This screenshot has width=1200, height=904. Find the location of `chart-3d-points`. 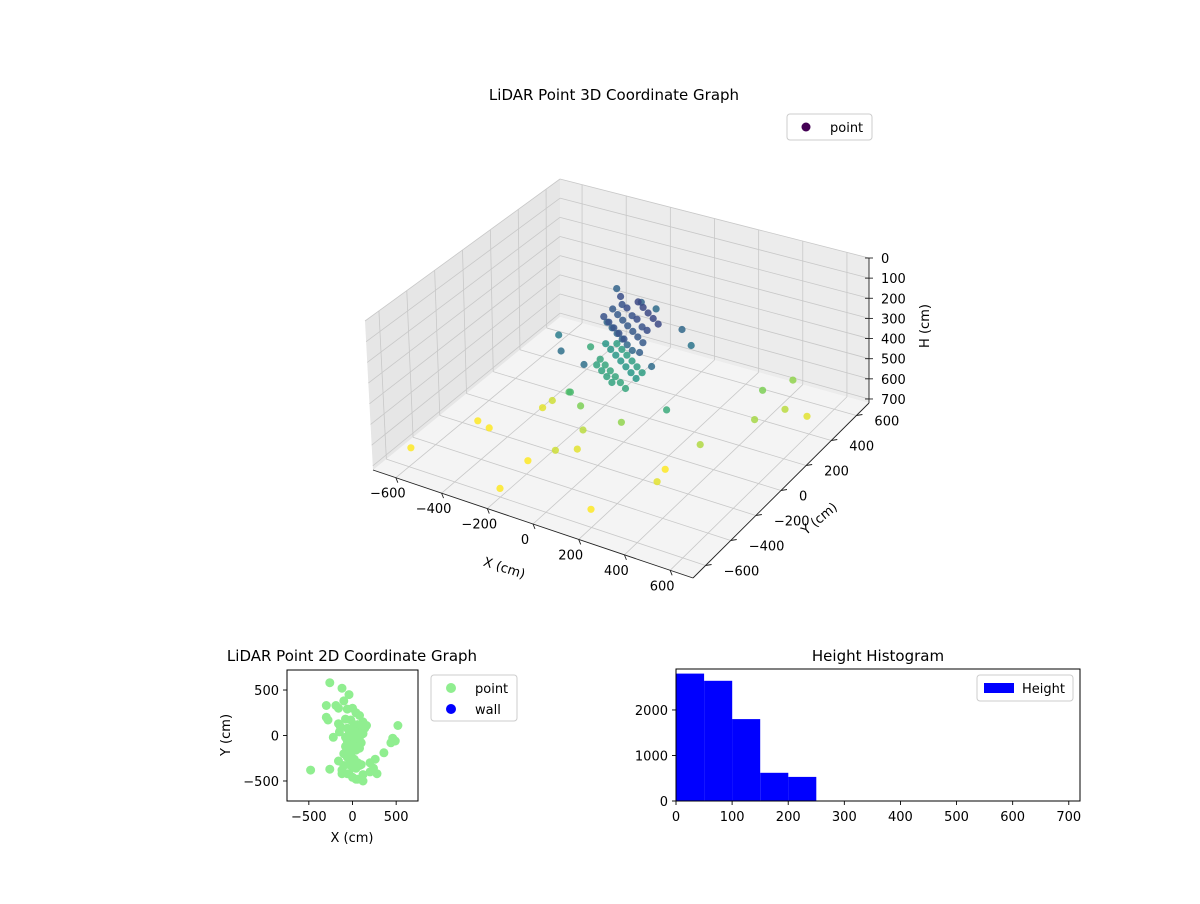

chart-3d-points is located at coordinates (609, 399).